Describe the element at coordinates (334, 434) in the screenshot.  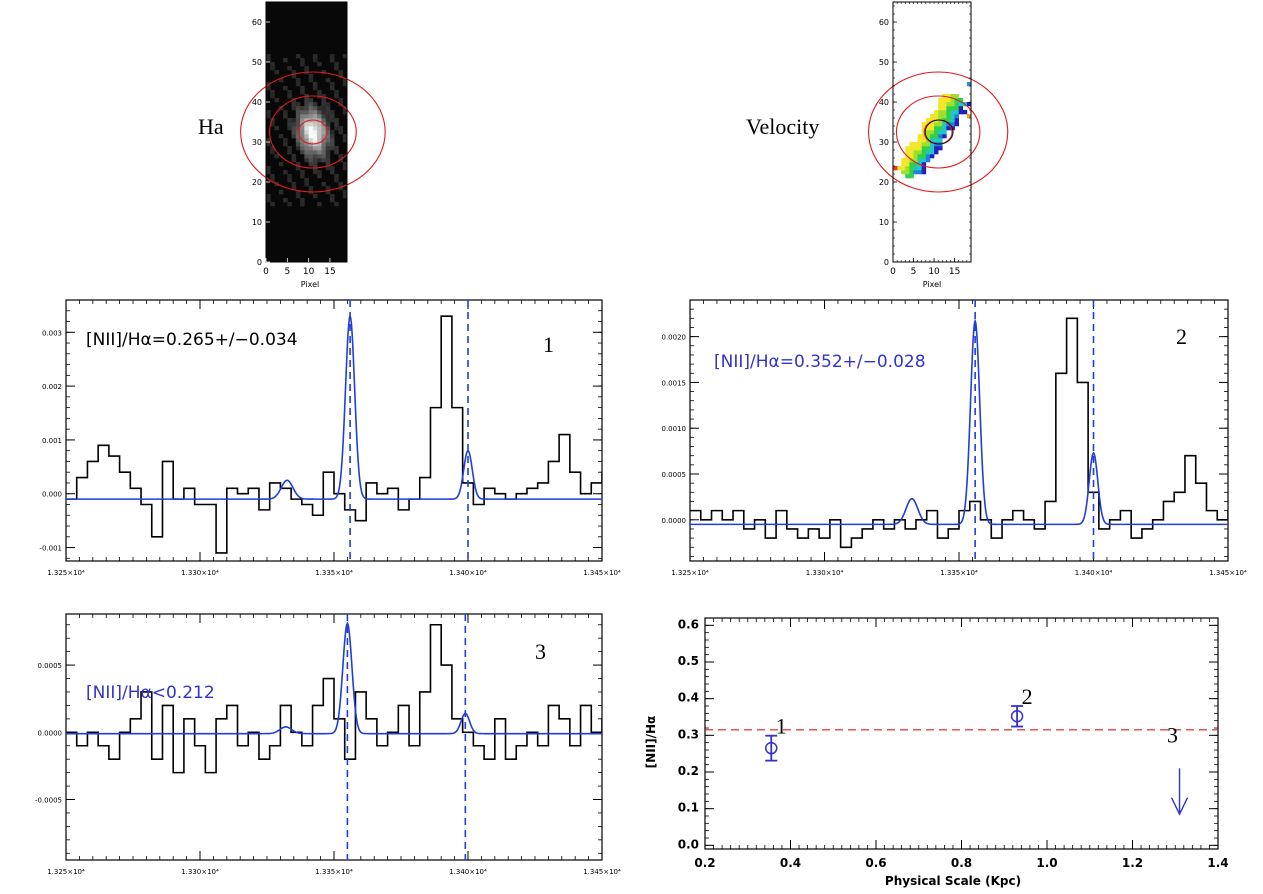
I see `spec1-data-histogram` at that location.